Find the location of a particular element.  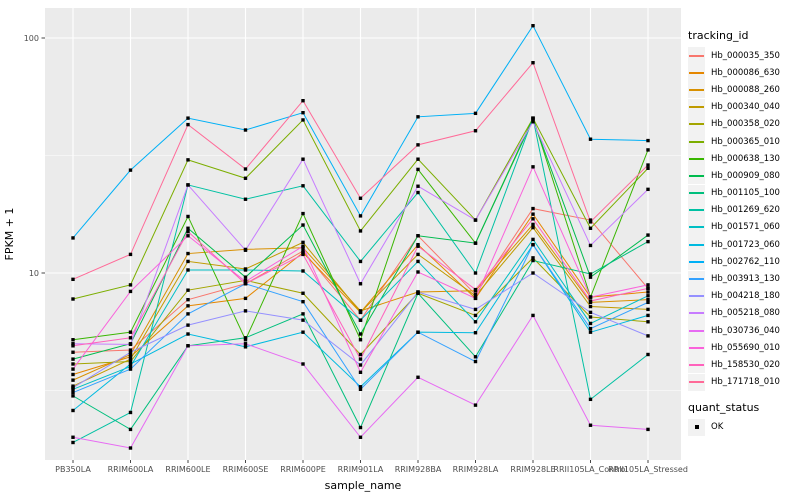

legend-entry-Hb_000358_020: Hb_000358_020 is located at coordinates (744, 124).